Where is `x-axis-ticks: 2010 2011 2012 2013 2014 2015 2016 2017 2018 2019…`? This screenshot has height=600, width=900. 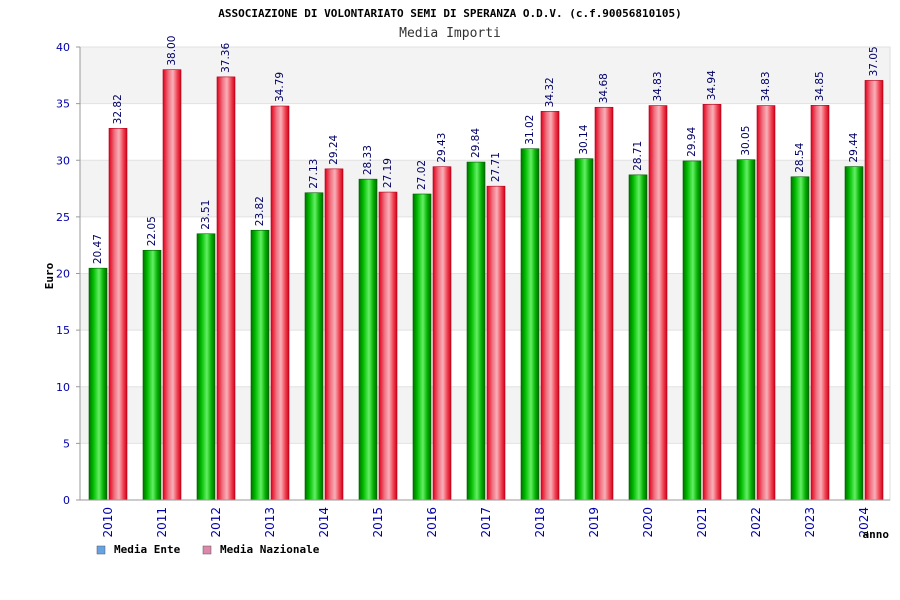
x-axis-ticks: 2010 2011 2012 2013 2014 2015 2016 2017 2018 2019… is located at coordinates (486, 522).